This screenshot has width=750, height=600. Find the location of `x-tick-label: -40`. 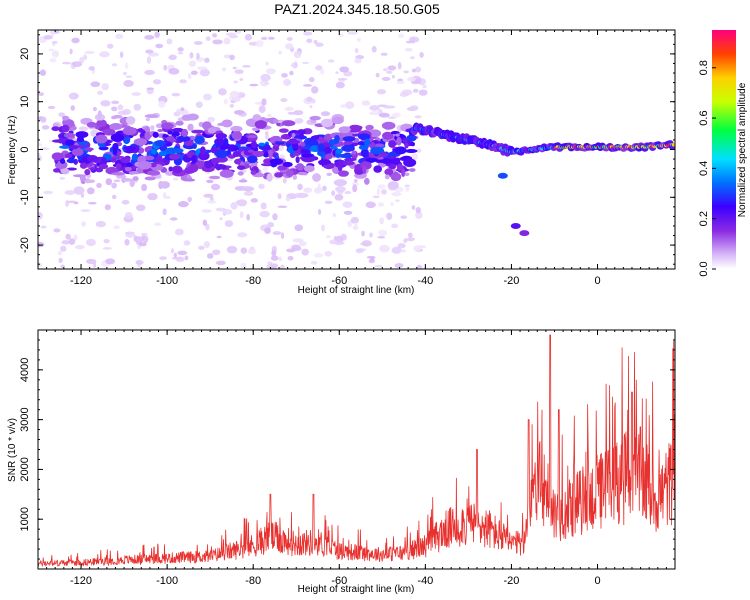

x-tick-label: -40 is located at coordinates (425, 581).